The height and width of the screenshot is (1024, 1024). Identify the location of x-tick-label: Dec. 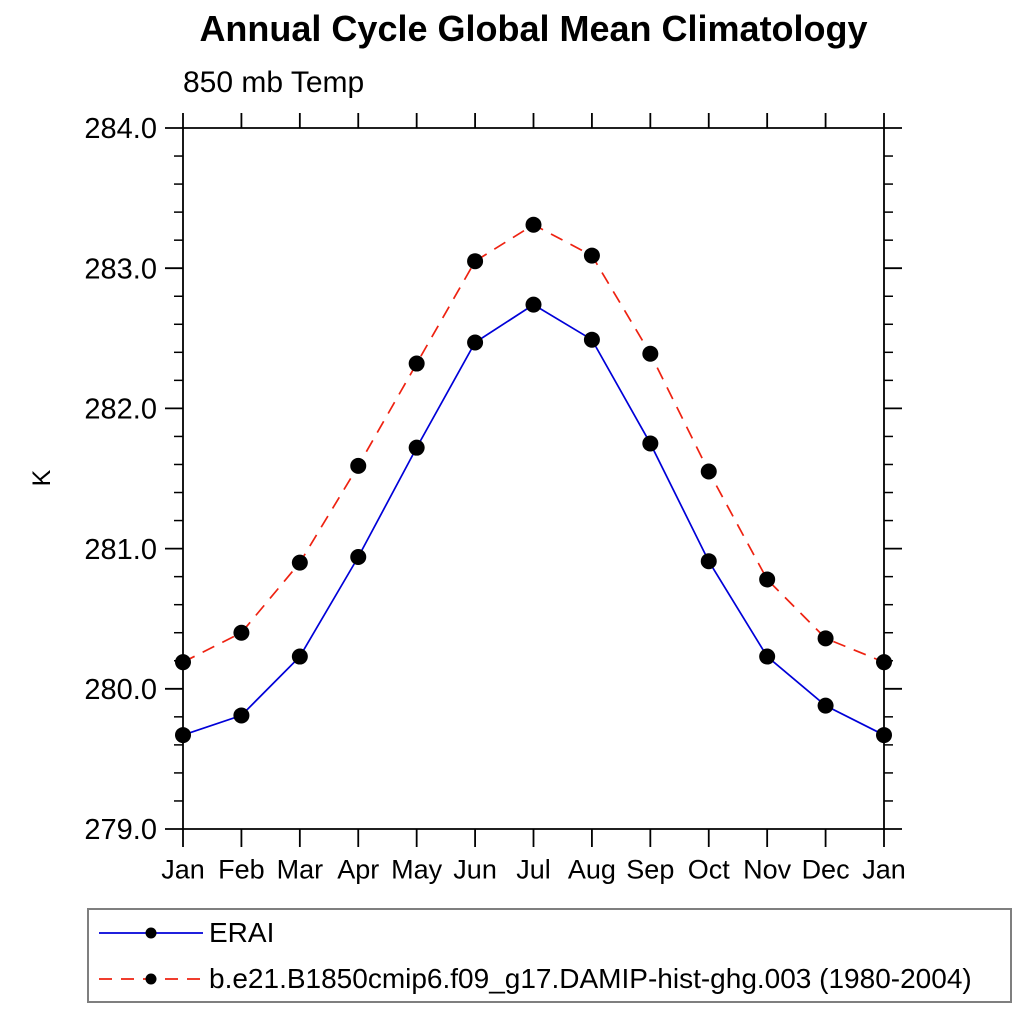
(826, 869).